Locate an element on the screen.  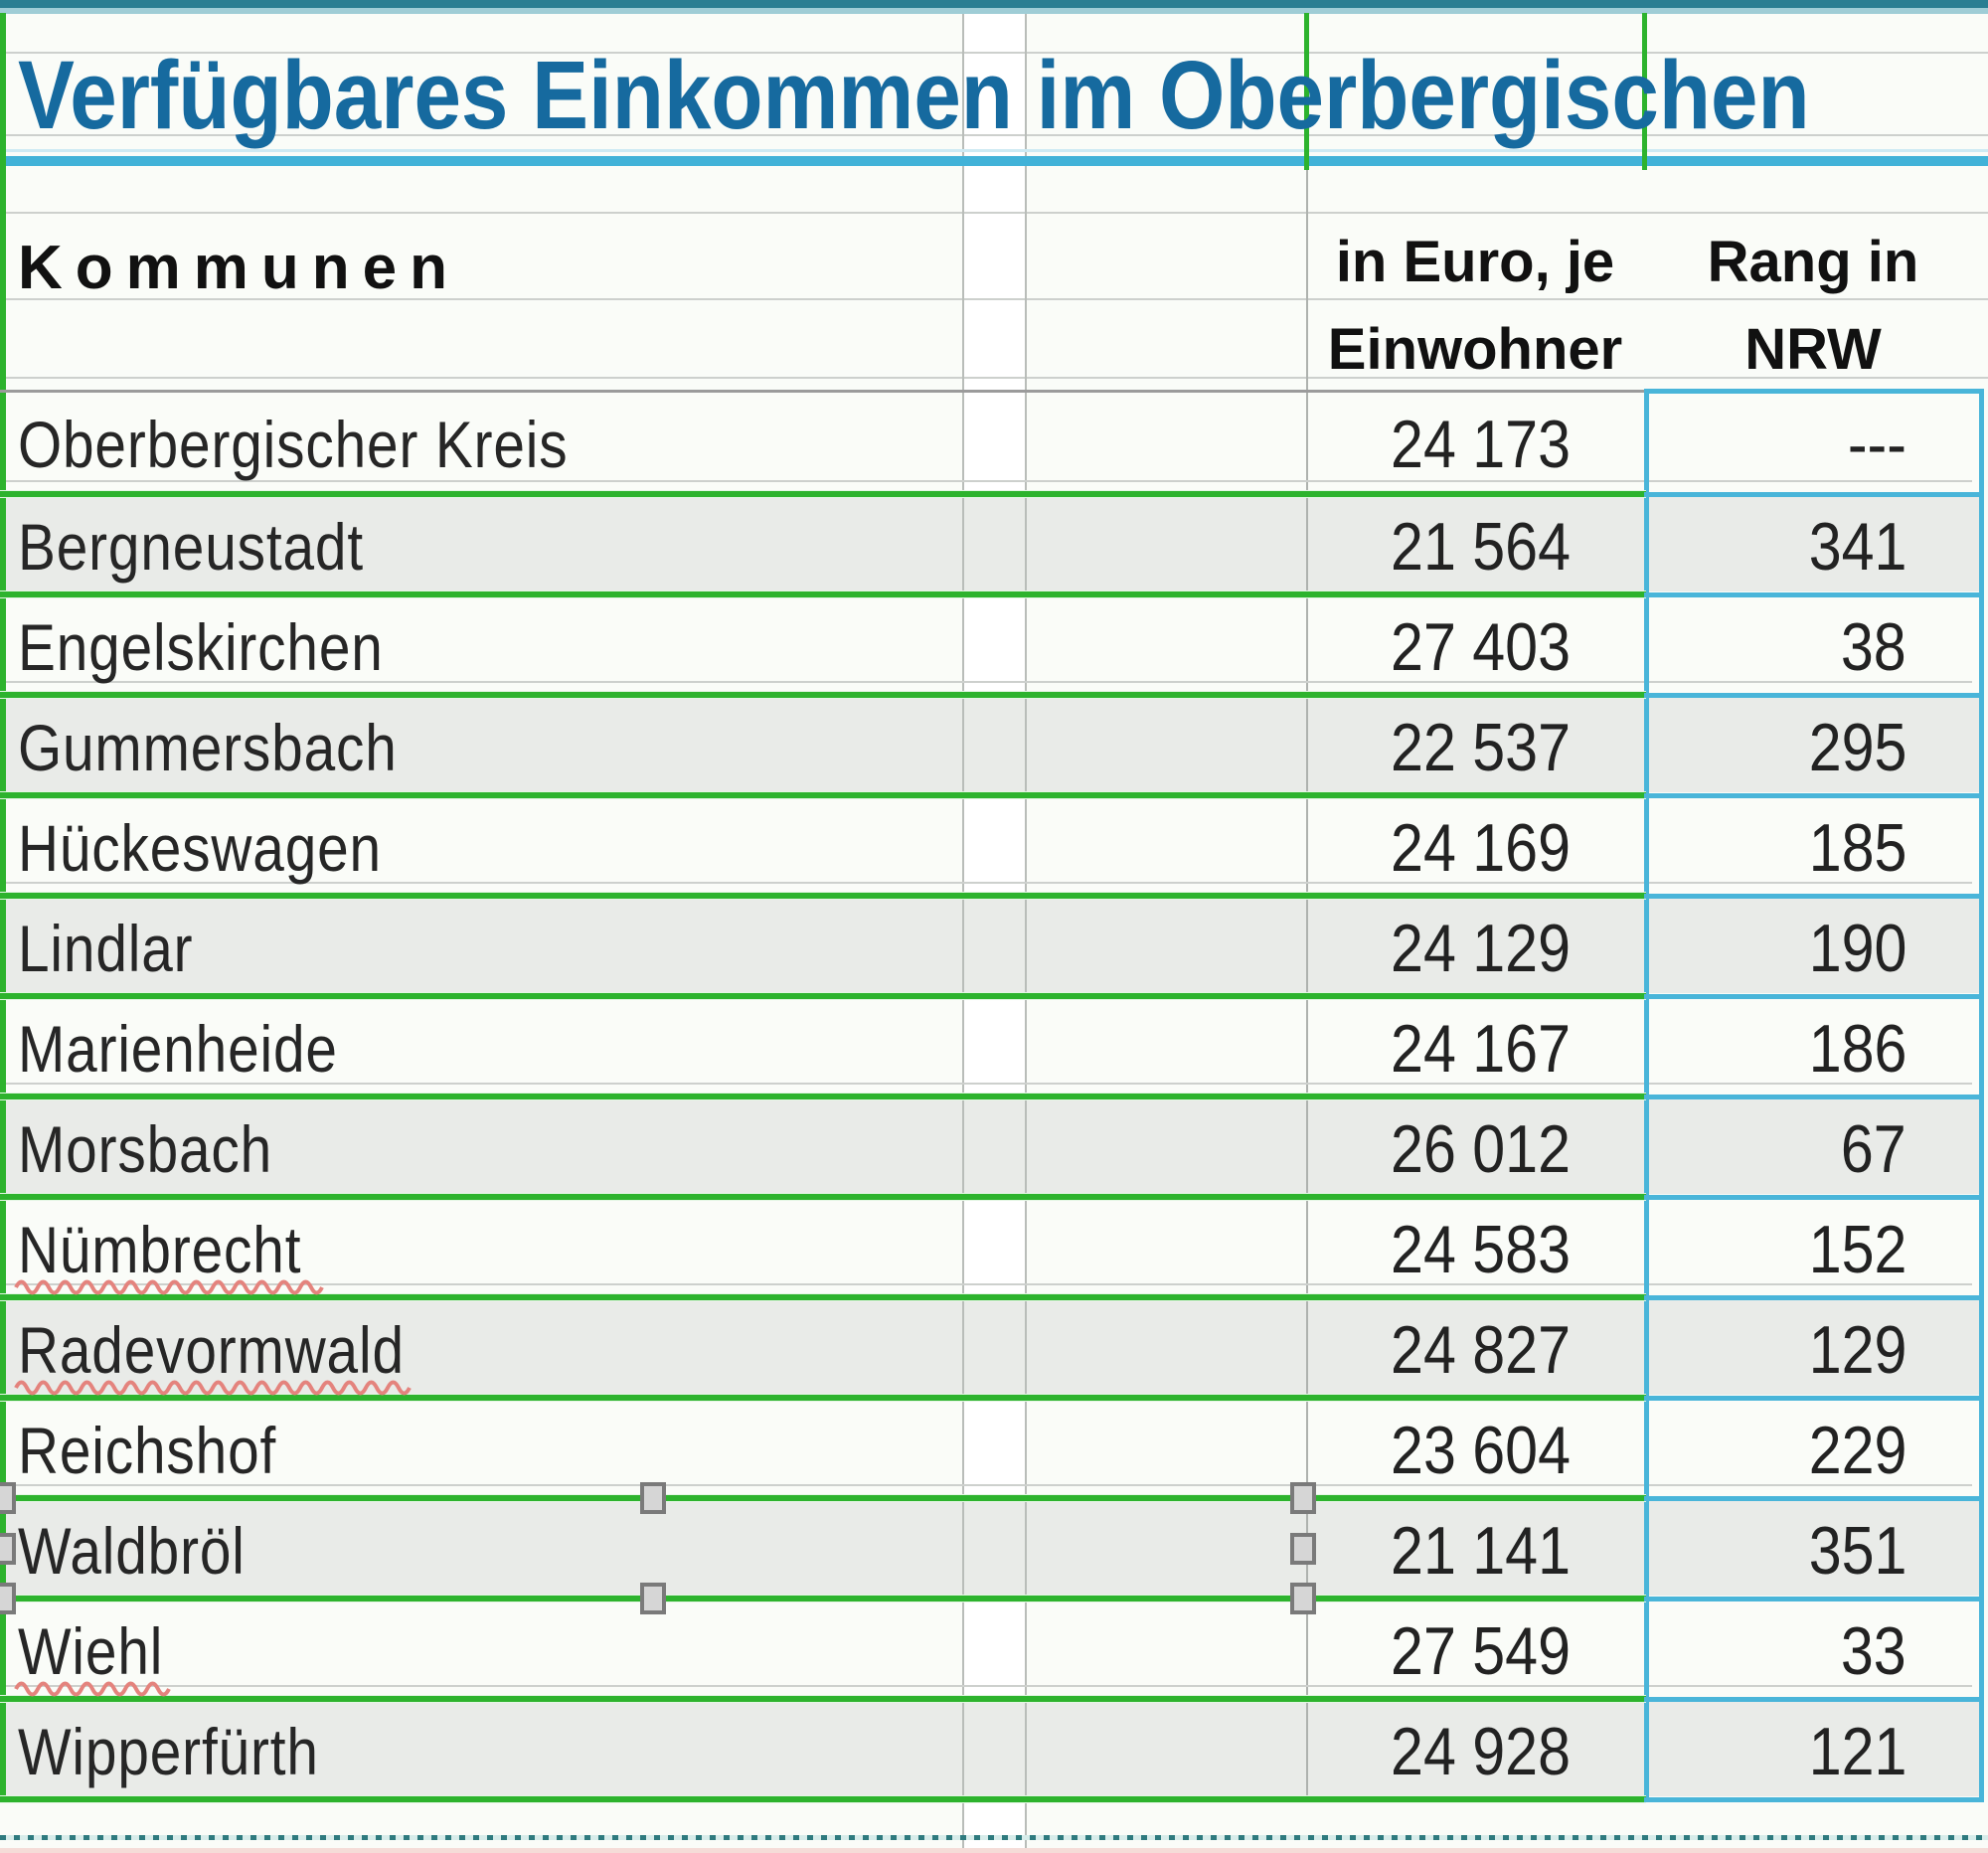
cell-euro-value: 24 583 is located at coordinates (1481, 1249).